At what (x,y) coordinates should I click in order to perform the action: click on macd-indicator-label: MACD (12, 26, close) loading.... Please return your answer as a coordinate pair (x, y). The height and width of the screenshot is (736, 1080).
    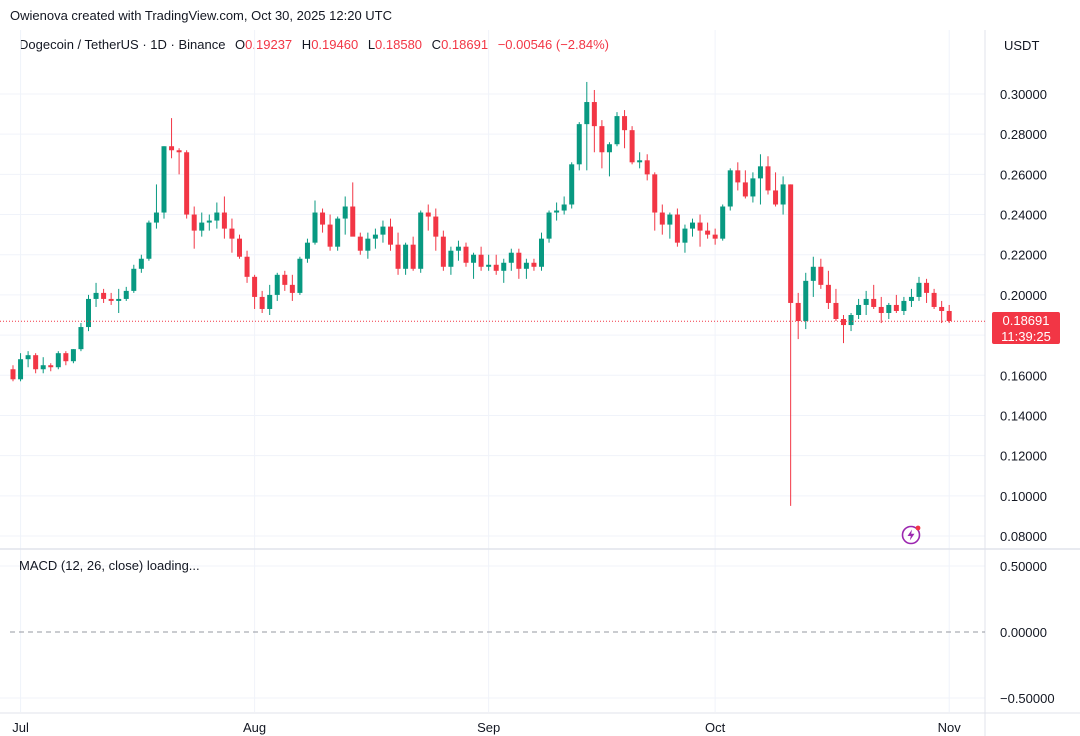
    Looking at the image, I should click on (109, 565).